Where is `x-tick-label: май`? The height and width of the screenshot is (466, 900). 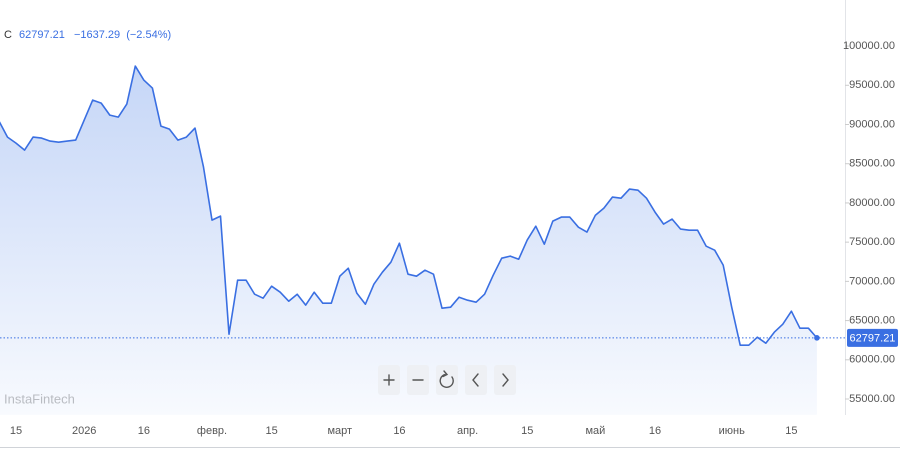 x-tick-label: май is located at coordinates (595, 431).